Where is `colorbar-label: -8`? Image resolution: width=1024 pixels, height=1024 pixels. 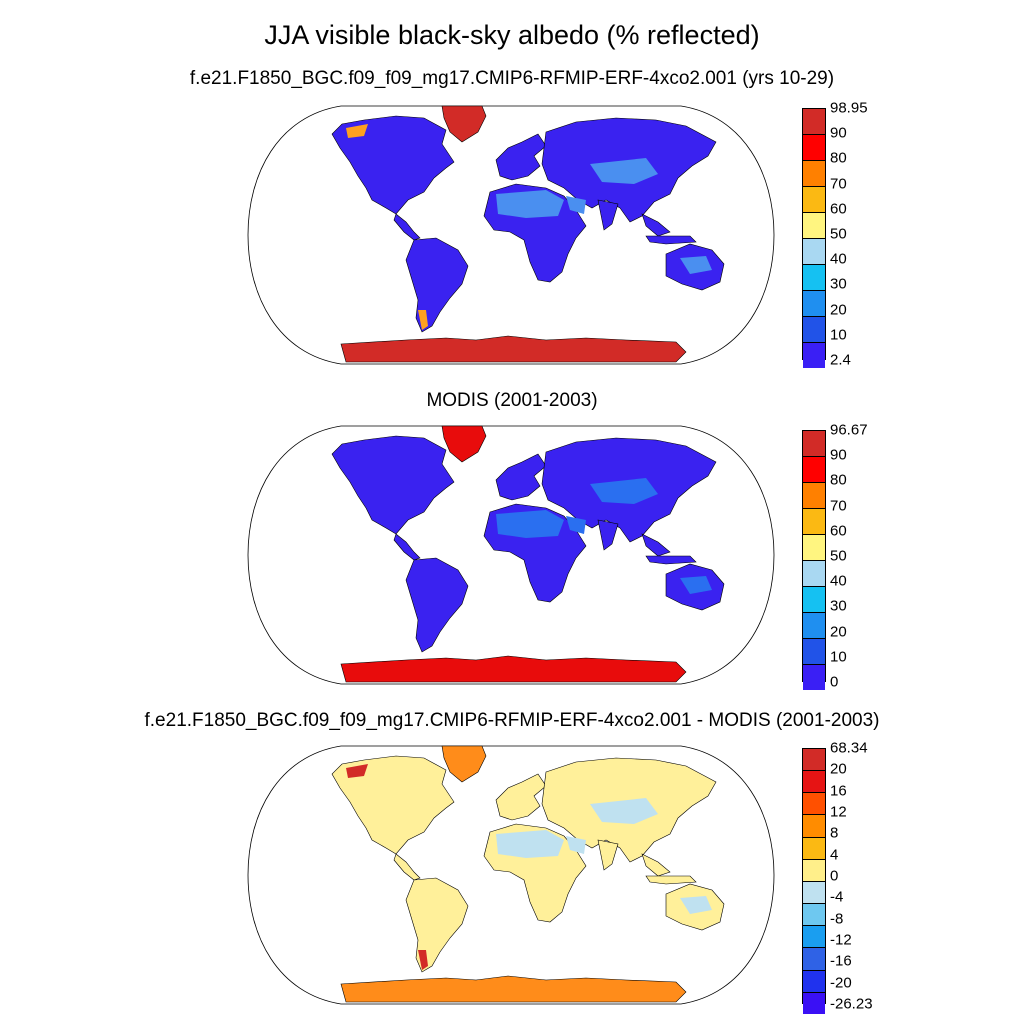
colorbar-label: -8 is located at coordinates (837, 919).